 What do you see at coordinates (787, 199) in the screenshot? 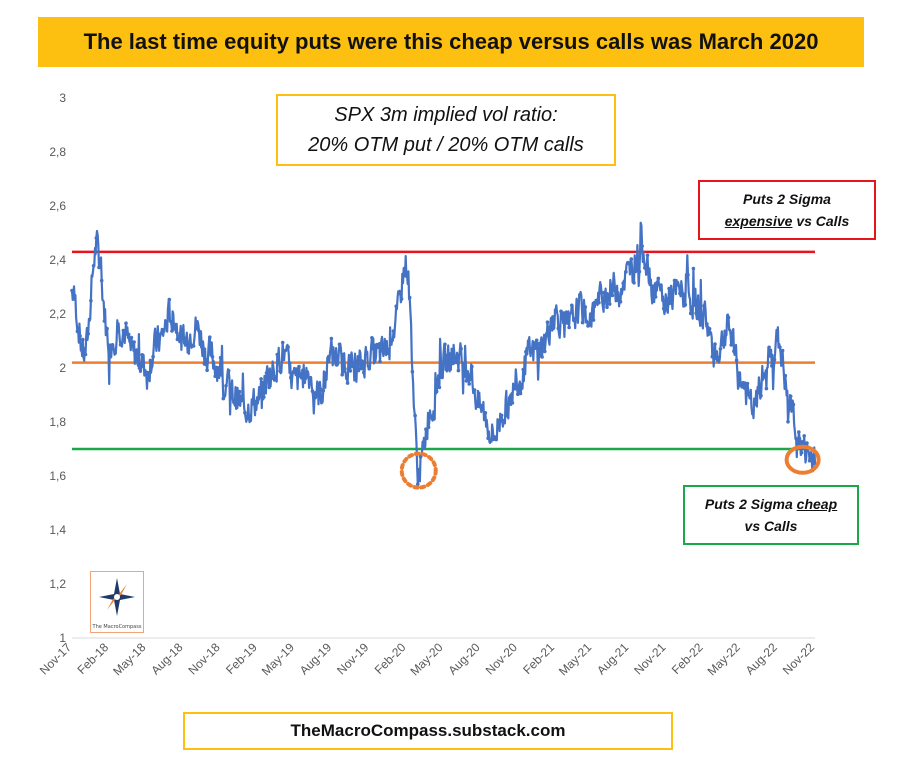
I see `expensive-line-1: Puts 2 Sigma` at bounding box center [787, 199].